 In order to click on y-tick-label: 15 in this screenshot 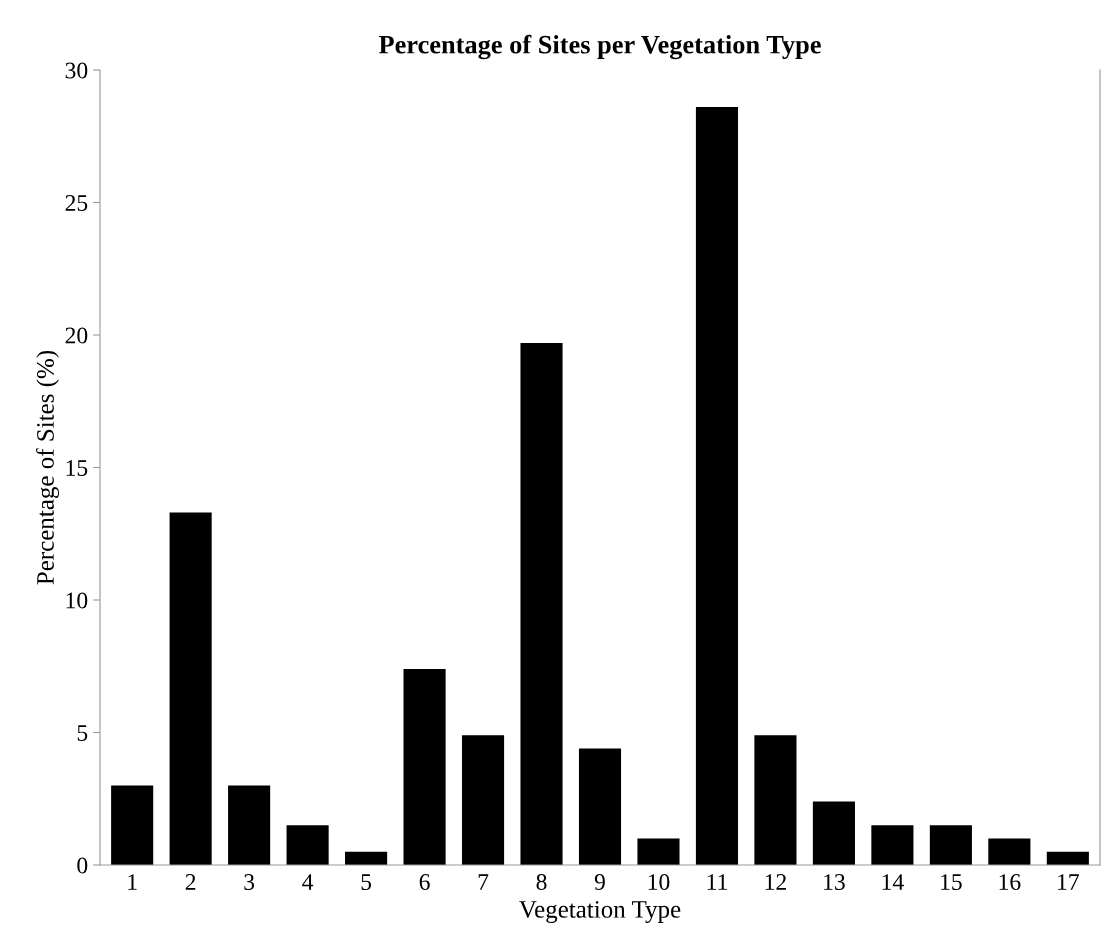, I will do `click(77, 468)`.